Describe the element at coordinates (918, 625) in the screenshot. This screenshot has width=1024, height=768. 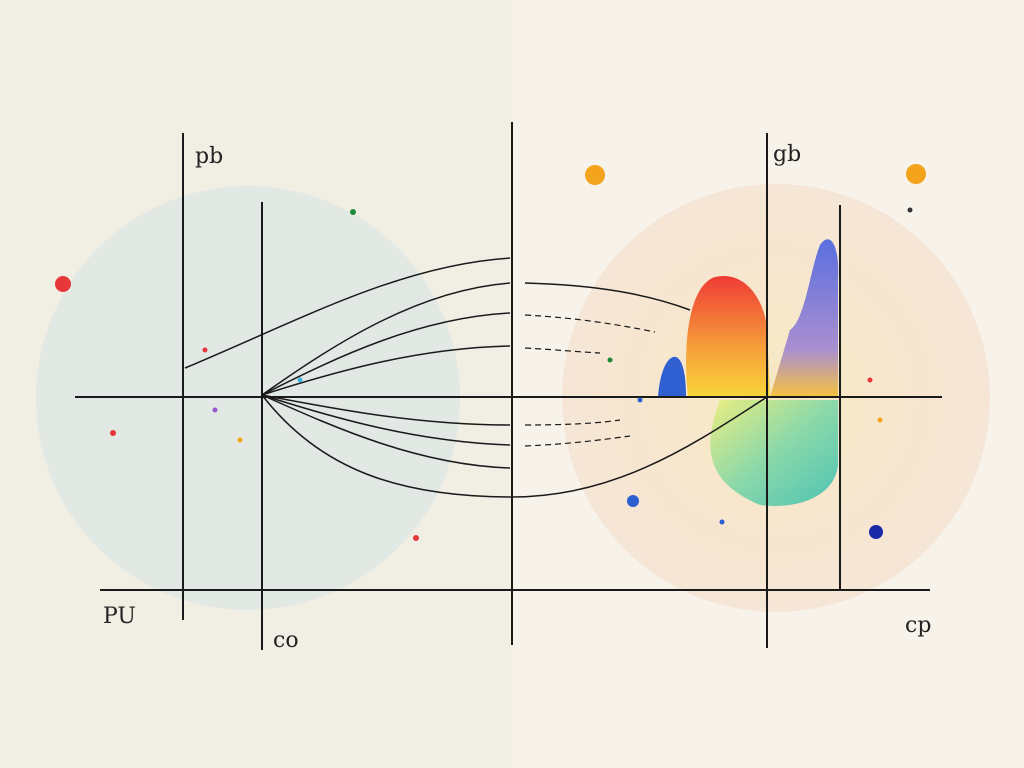
I see `label: cp` at that location.